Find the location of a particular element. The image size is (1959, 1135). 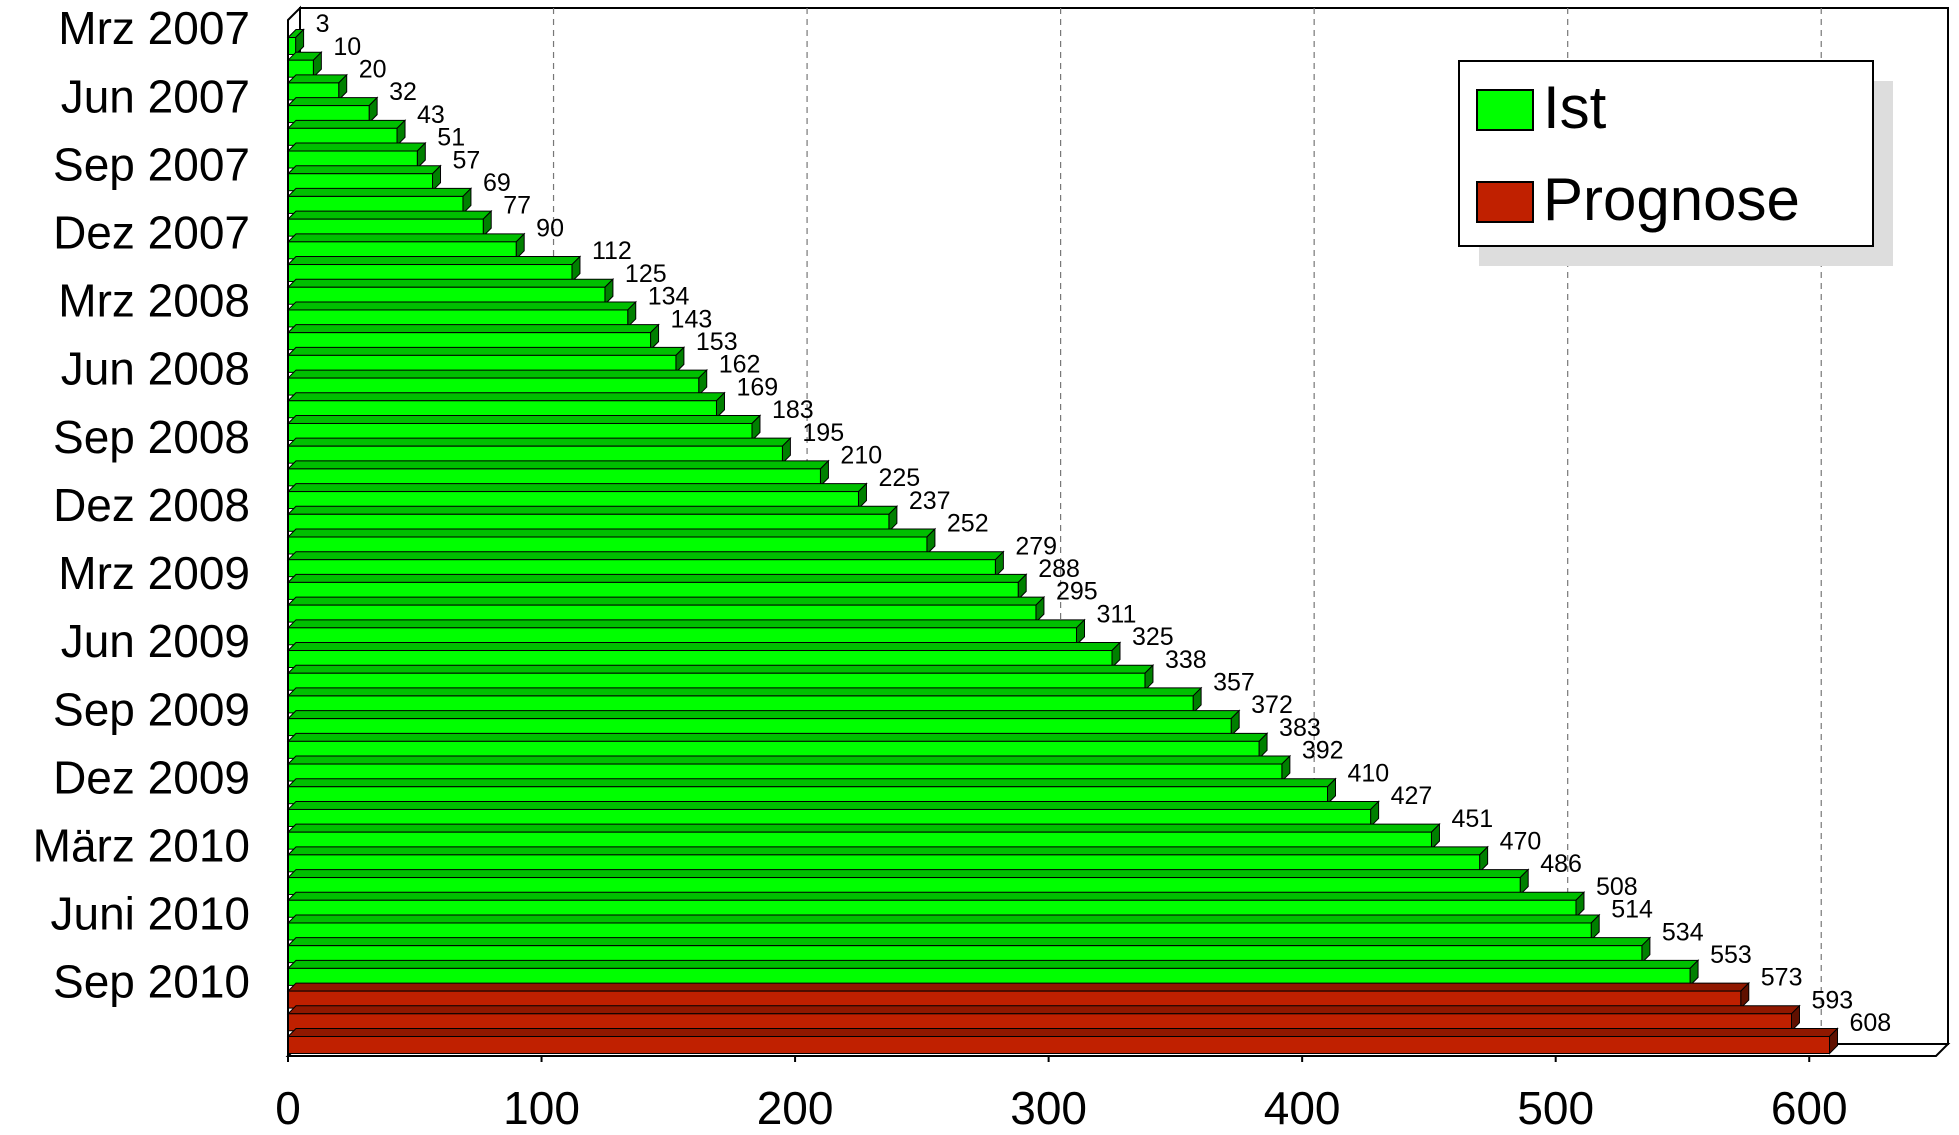

legend-label: Prognose is located at coordinates (1671, 199).